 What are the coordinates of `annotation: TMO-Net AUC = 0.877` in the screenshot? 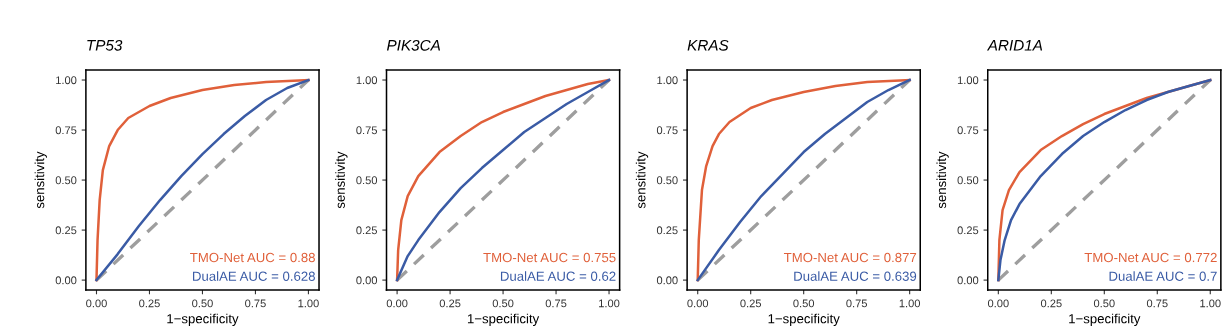 It's located at (850, 257).